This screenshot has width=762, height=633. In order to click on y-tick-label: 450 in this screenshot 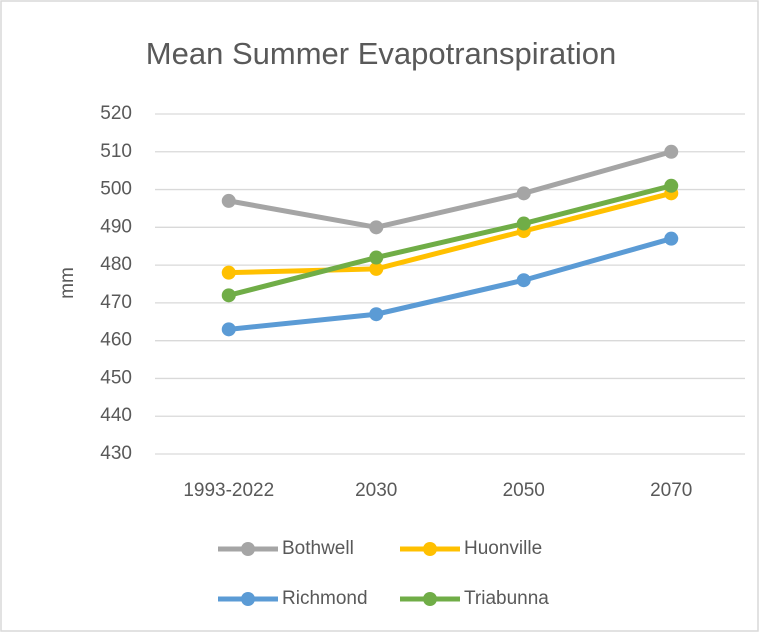, I will do `click(116, 377)`.